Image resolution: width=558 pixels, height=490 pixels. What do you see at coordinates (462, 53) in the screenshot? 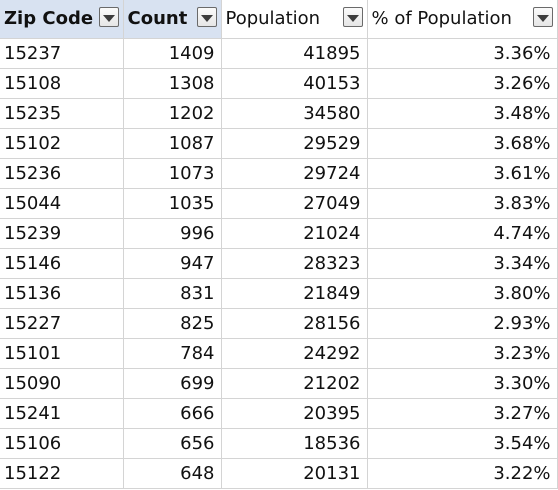
I see `percent-cell: 3.36%` at bounding box center [462, 53].